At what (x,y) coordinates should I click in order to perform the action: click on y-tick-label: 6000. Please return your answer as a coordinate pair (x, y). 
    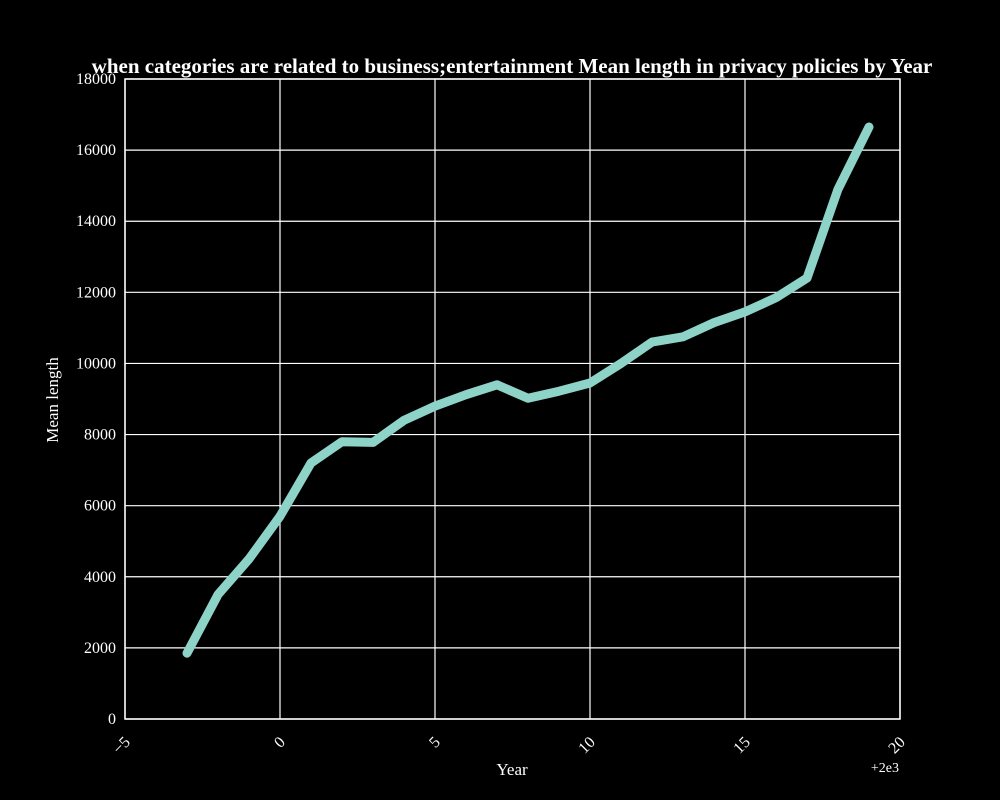
    Looking at the image, I should click on (100, 506).